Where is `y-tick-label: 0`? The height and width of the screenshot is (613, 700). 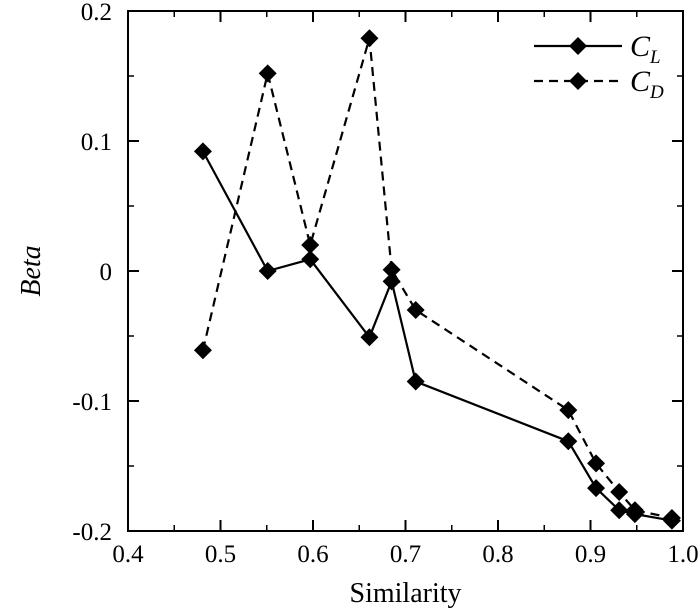 y-tick-label: 0 is located at coordinates (106, 272).